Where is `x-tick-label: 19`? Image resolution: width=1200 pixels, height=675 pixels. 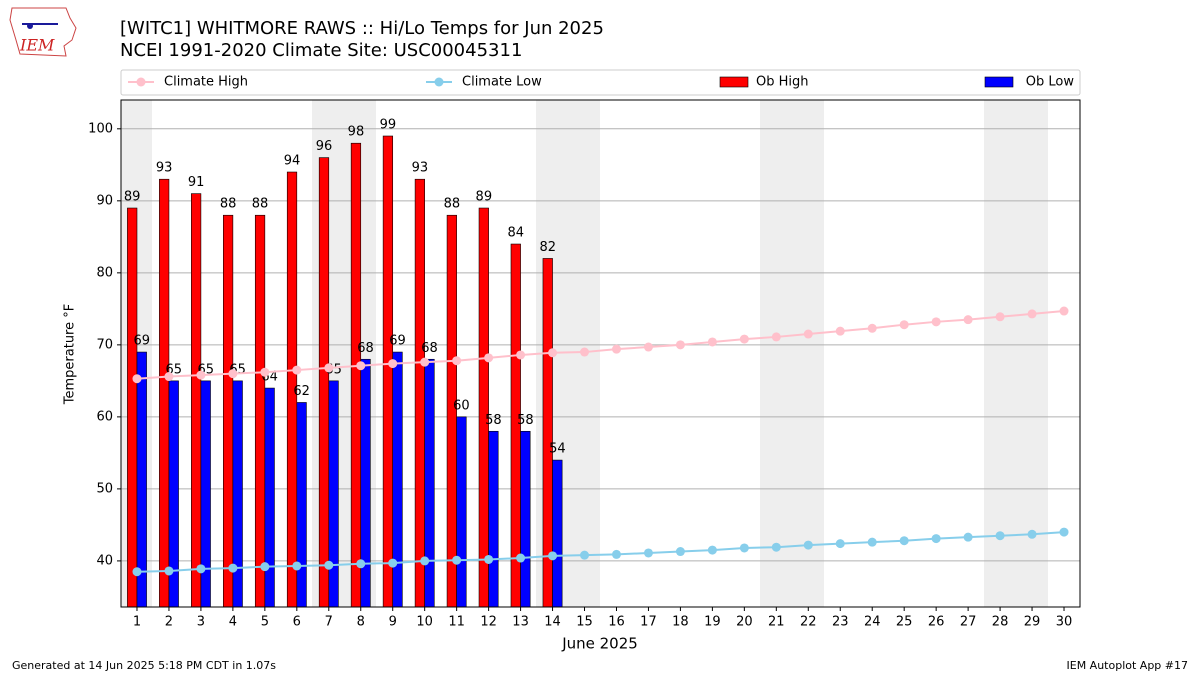
x-tick-label: 19 is located at coordinates (712, 622).